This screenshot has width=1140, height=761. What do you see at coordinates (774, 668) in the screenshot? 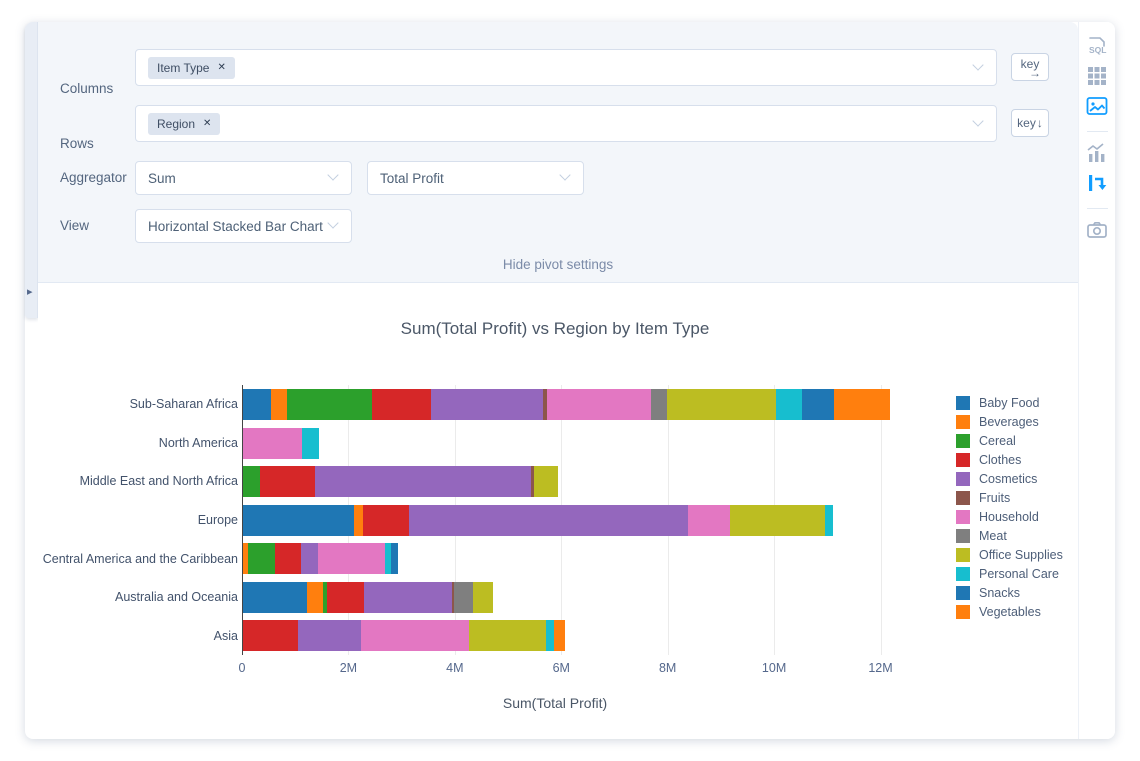
I see `x-tick-label: 10M` at bounding box center [774, 668].